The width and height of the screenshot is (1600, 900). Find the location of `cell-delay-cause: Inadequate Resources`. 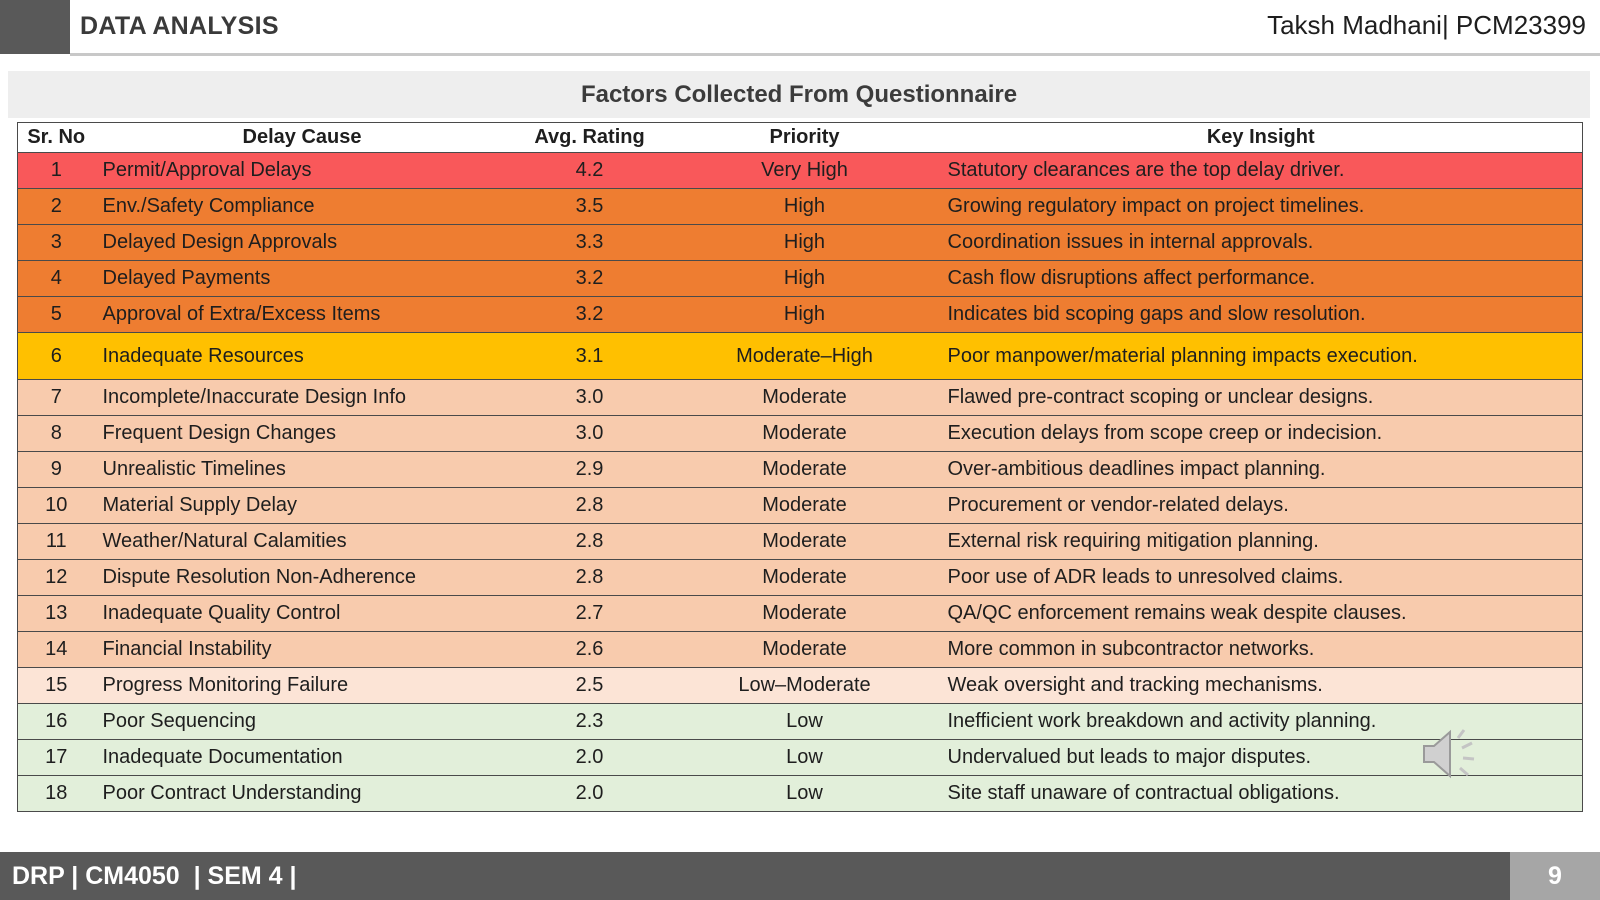

cell-delay-cause: Inadequate Resources is located at coordinates (302, 356).